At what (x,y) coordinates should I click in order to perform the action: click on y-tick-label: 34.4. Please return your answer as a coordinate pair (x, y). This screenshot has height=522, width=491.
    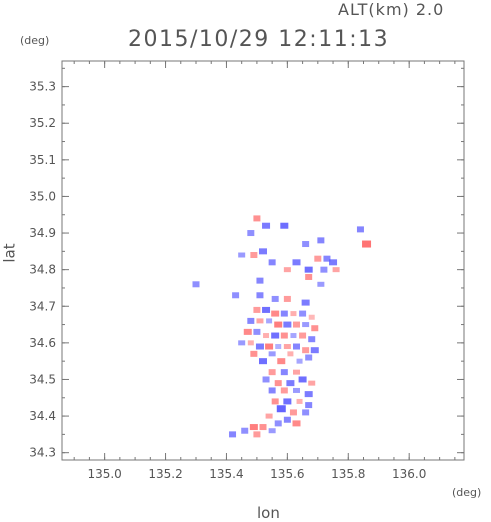
    Looking at the image, I should click on (42, 416).